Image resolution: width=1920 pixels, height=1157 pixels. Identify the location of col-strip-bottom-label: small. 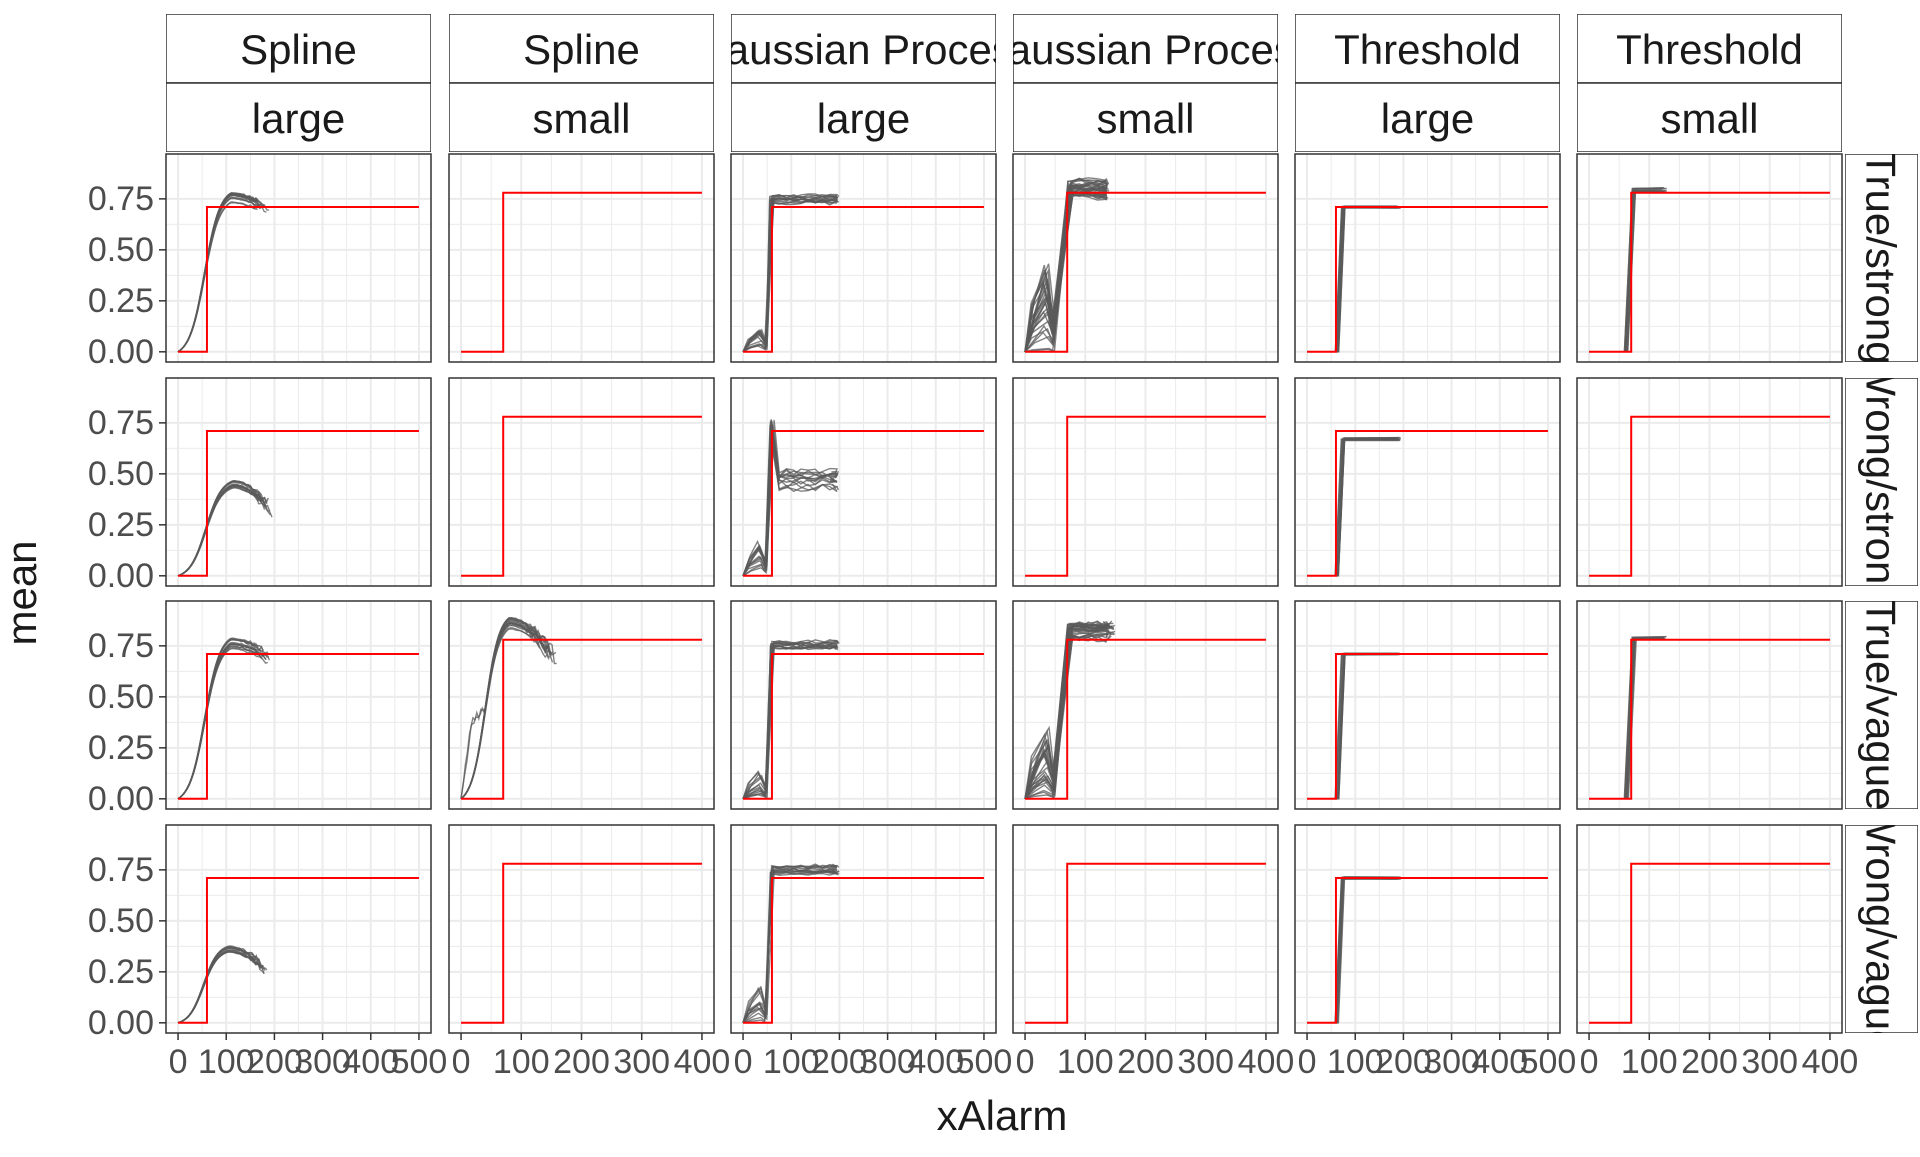
(1709, 118).